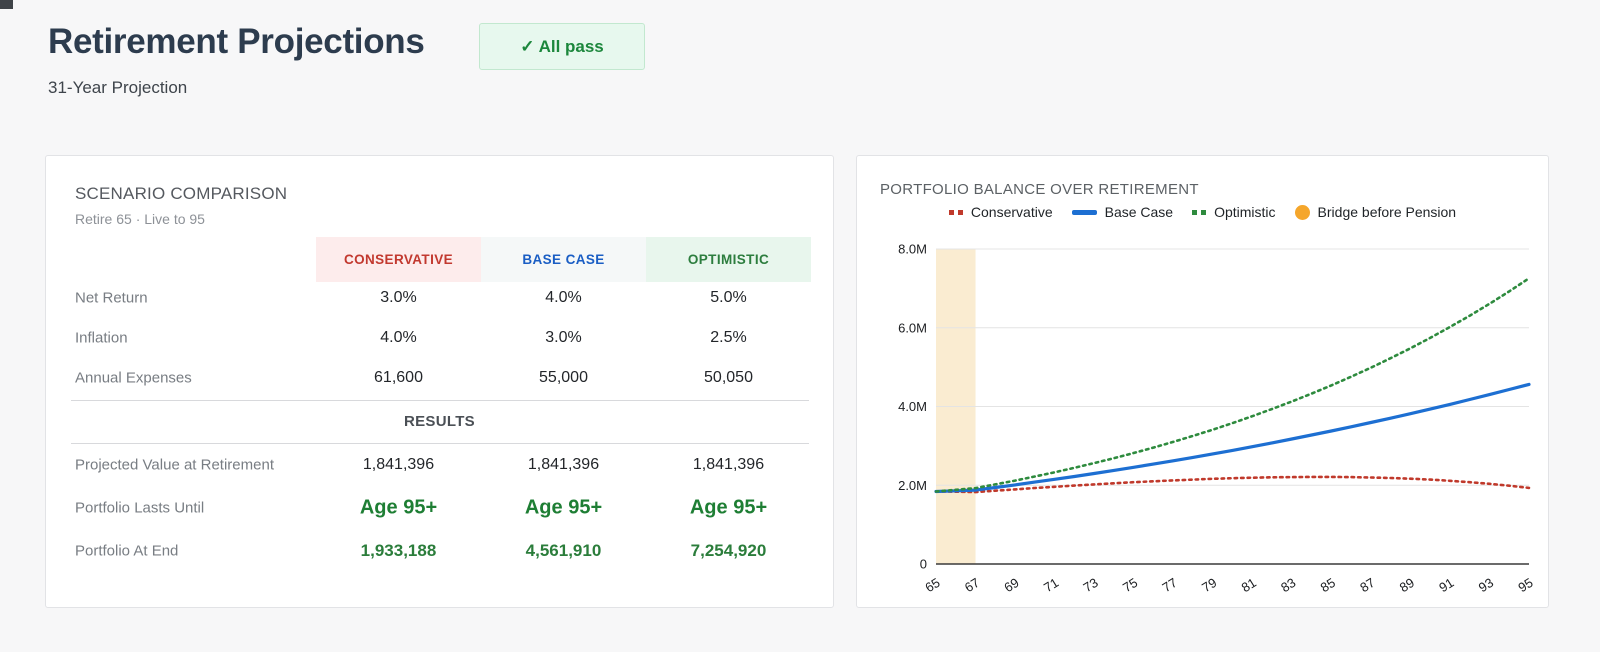 This screenshot has height=652, width=1600. I want to click on legend-item-conservative: Conservative, so click(1000, 212).